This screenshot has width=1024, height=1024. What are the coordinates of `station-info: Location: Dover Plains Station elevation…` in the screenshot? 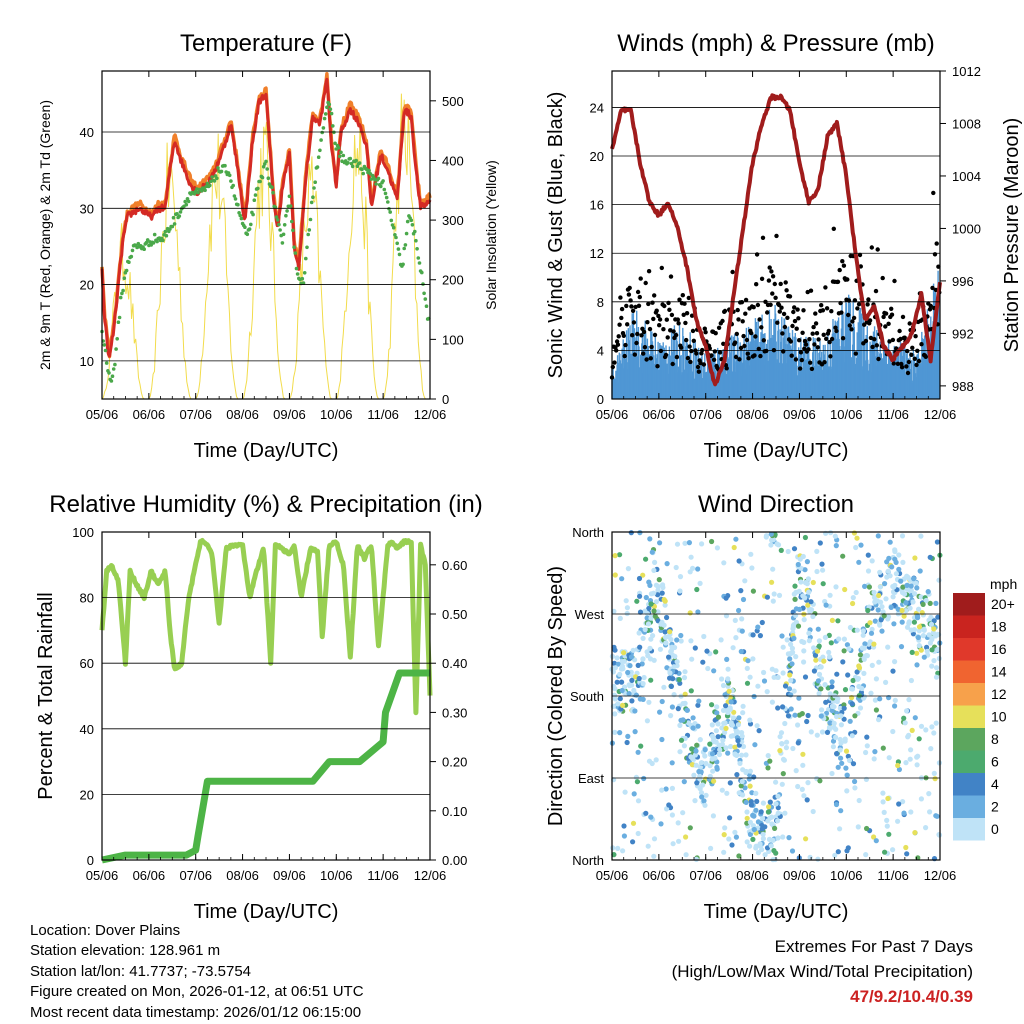 It's located at (197, 972).